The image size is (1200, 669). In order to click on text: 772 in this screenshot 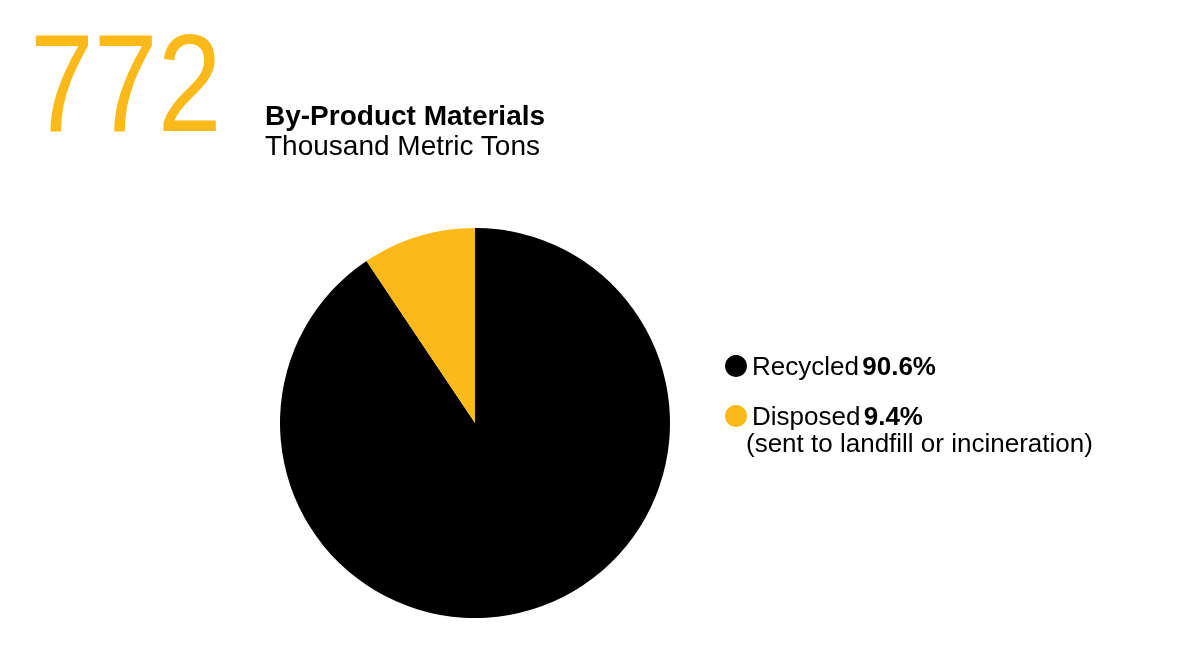, I will do `click(126, 82)`.